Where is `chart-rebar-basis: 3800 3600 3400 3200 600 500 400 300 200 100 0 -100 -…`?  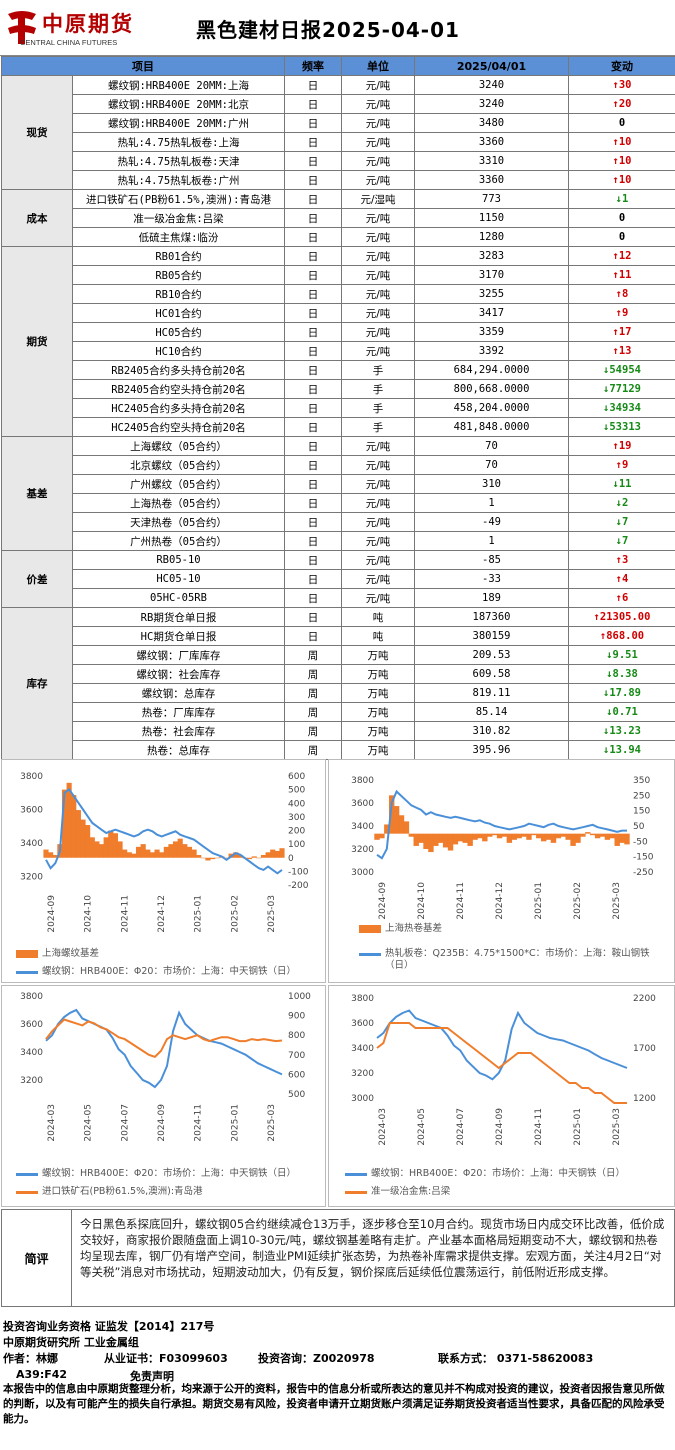 chart-rebar-basis: 3800 3600 3400 3200 600 500 400 300 200 100 0 -100 -… is located at coordinates (164, 852).